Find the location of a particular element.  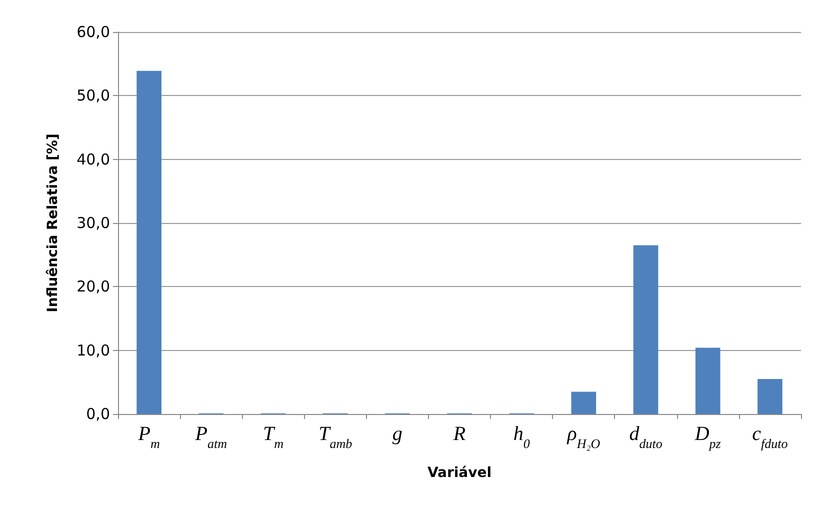

x-axis-title: Variável is located at coordinates (459, 473).